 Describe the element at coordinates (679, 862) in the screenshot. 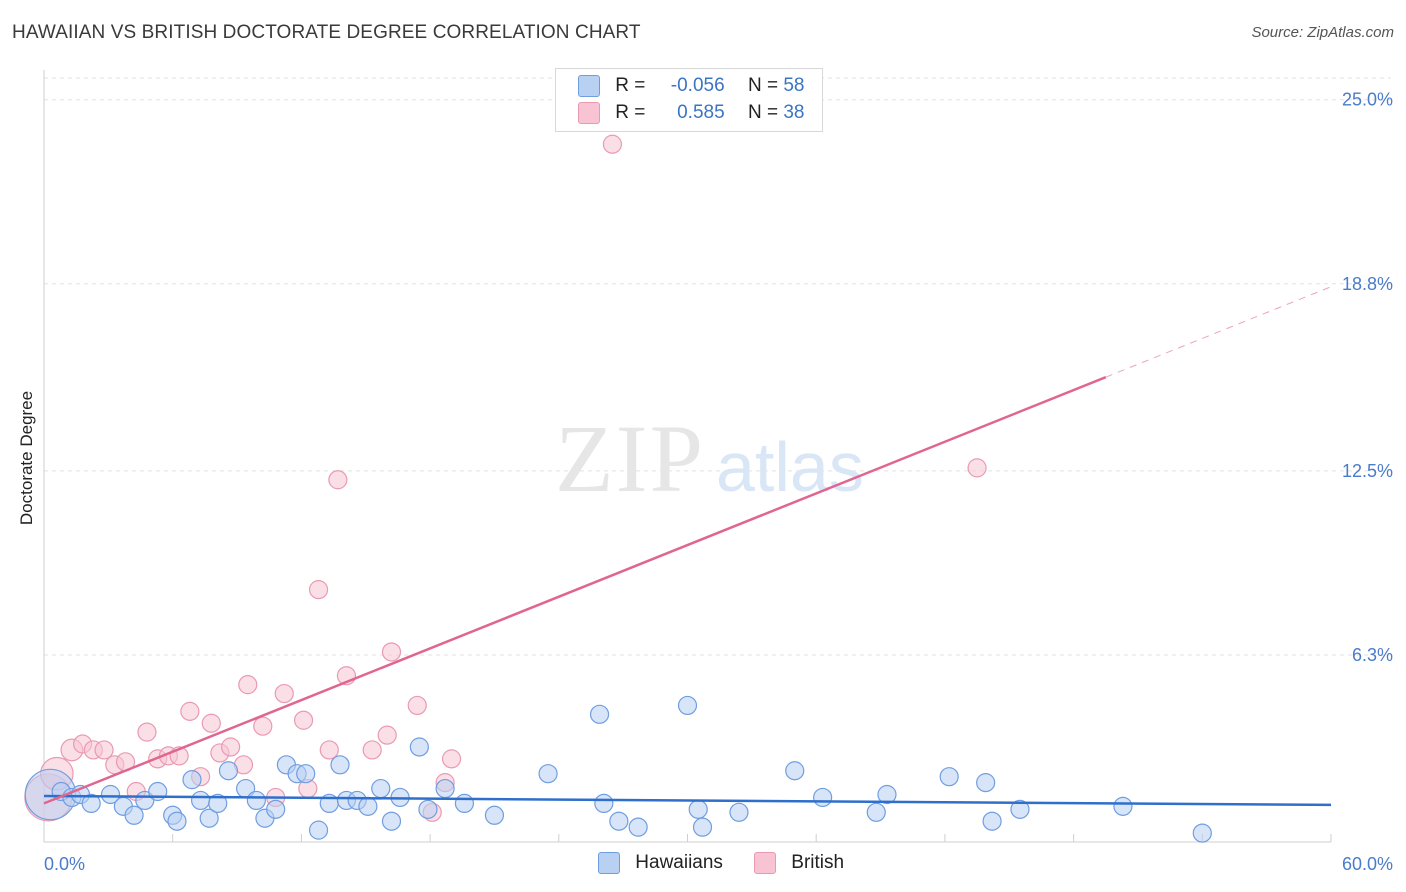

I see `bottom-hawaiians-label: Hawaiians` at that location.